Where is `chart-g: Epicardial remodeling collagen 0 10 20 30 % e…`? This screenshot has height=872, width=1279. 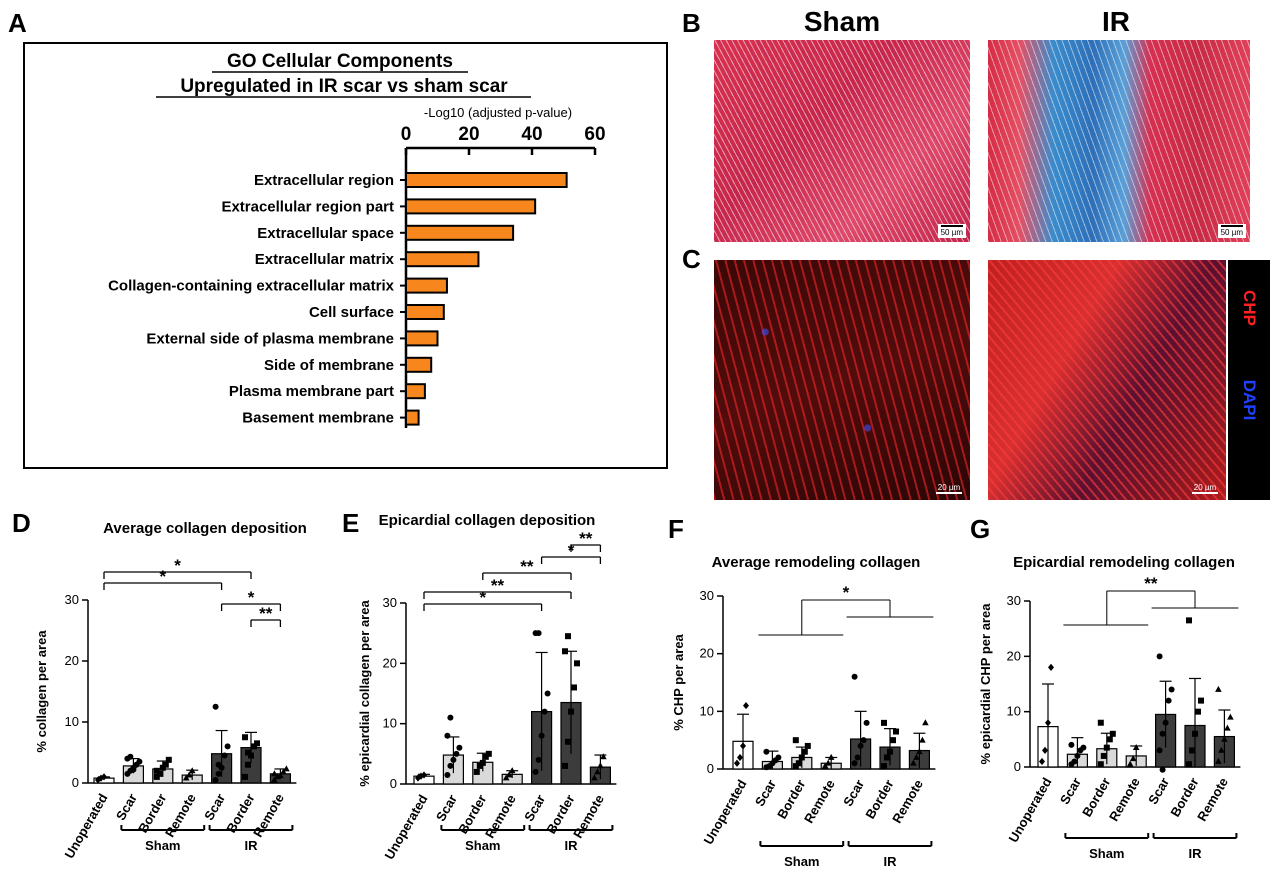
chart-g: Epicardial remodeling collagen 0 10 20 30 % e… is located at coordinates (1109, 707).